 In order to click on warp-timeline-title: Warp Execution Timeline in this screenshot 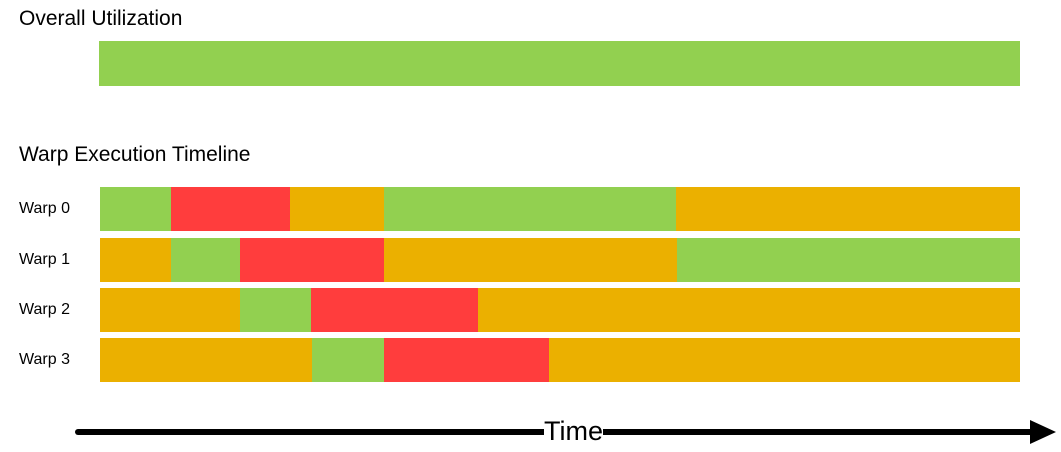, I will do `click(135, 154)`.